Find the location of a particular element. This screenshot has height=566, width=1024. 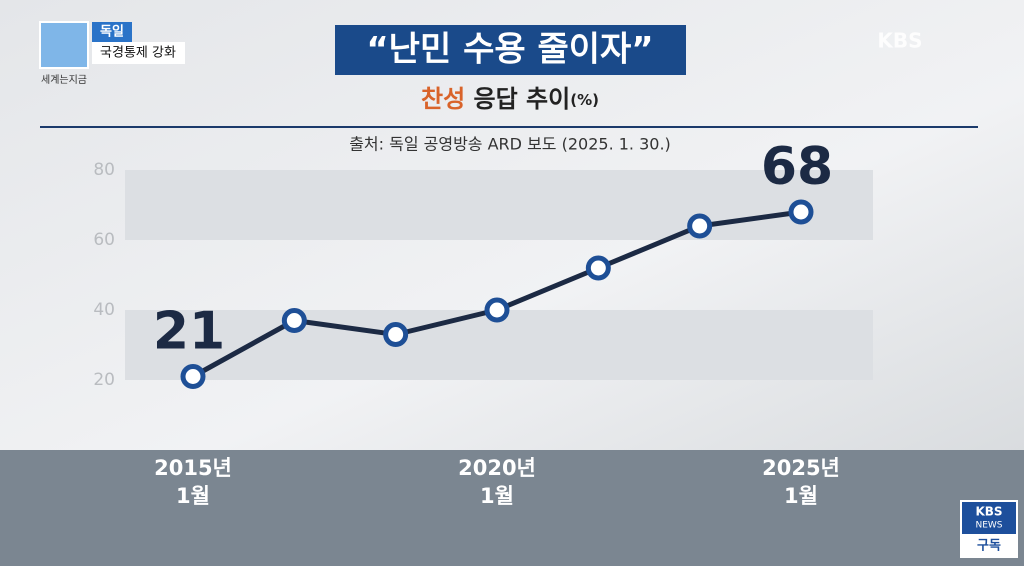

chart-title: “난민 수용 줄이자” is located at coordinates (509, 50).